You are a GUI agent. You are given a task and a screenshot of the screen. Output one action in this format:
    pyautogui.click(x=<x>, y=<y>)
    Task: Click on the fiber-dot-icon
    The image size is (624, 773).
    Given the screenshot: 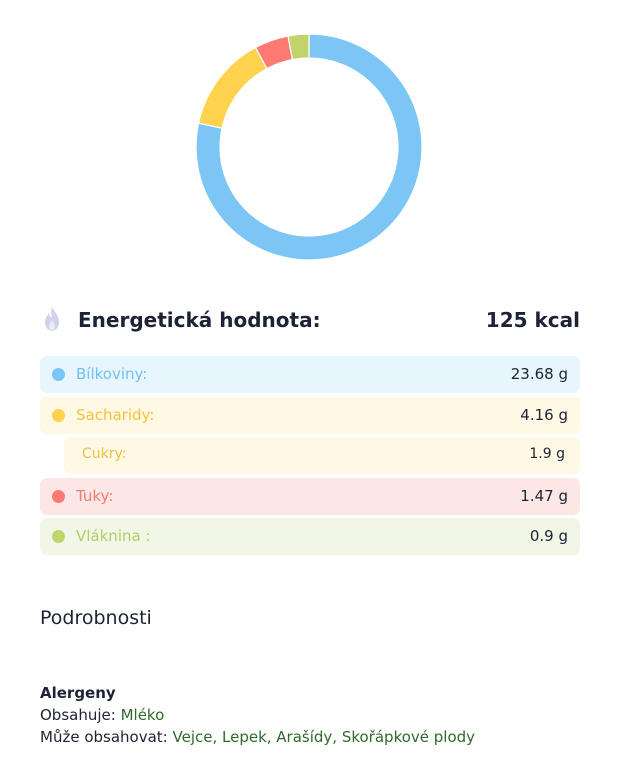 What is the action you would take?
    pyautogui.click(x=58, y=536)
    